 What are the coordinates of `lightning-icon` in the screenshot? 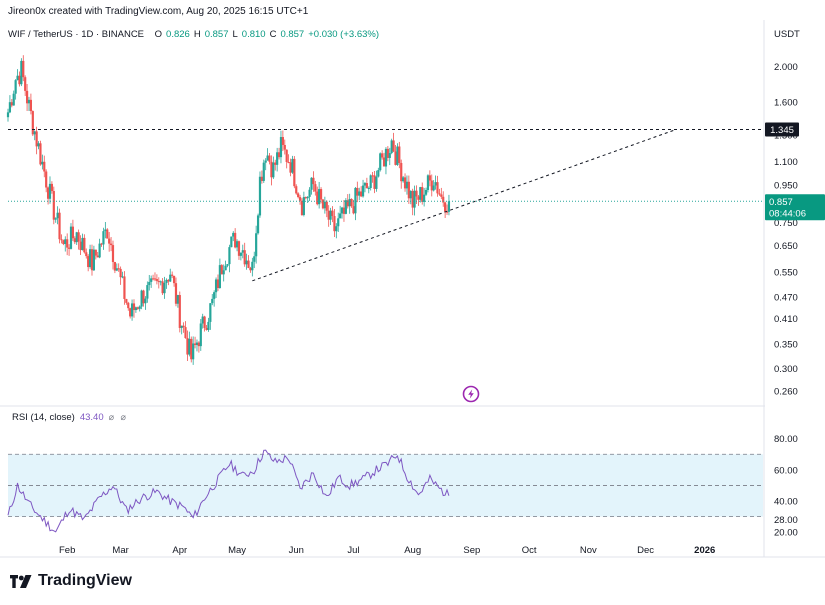 It's located at (471, 394).